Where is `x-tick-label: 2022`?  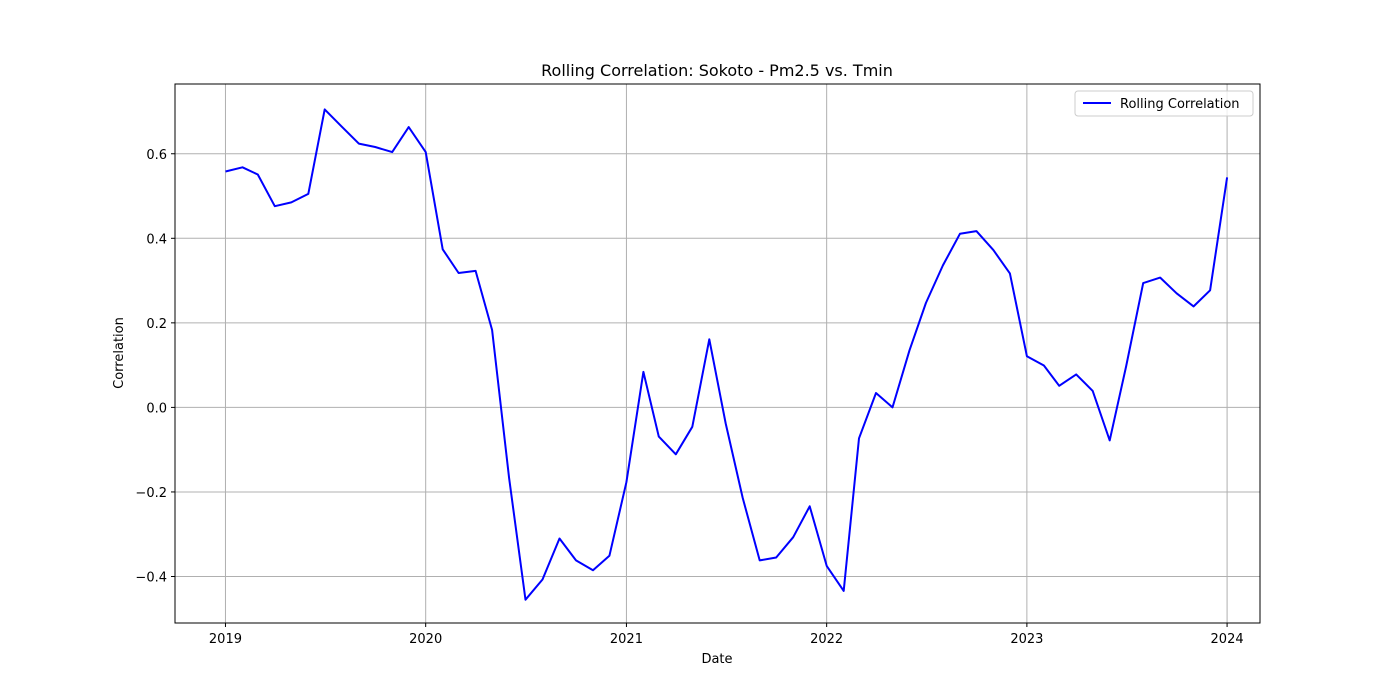 x-tick-label: 2022 is located at coordinates (826, 639).